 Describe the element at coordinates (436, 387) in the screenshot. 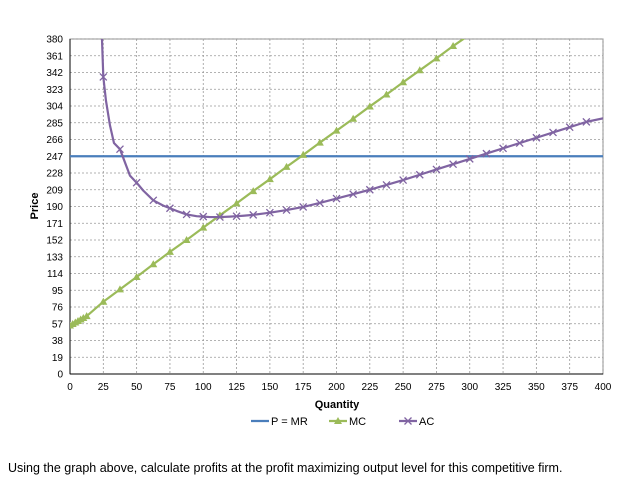

I see `x-tick-label: 275` at that location.